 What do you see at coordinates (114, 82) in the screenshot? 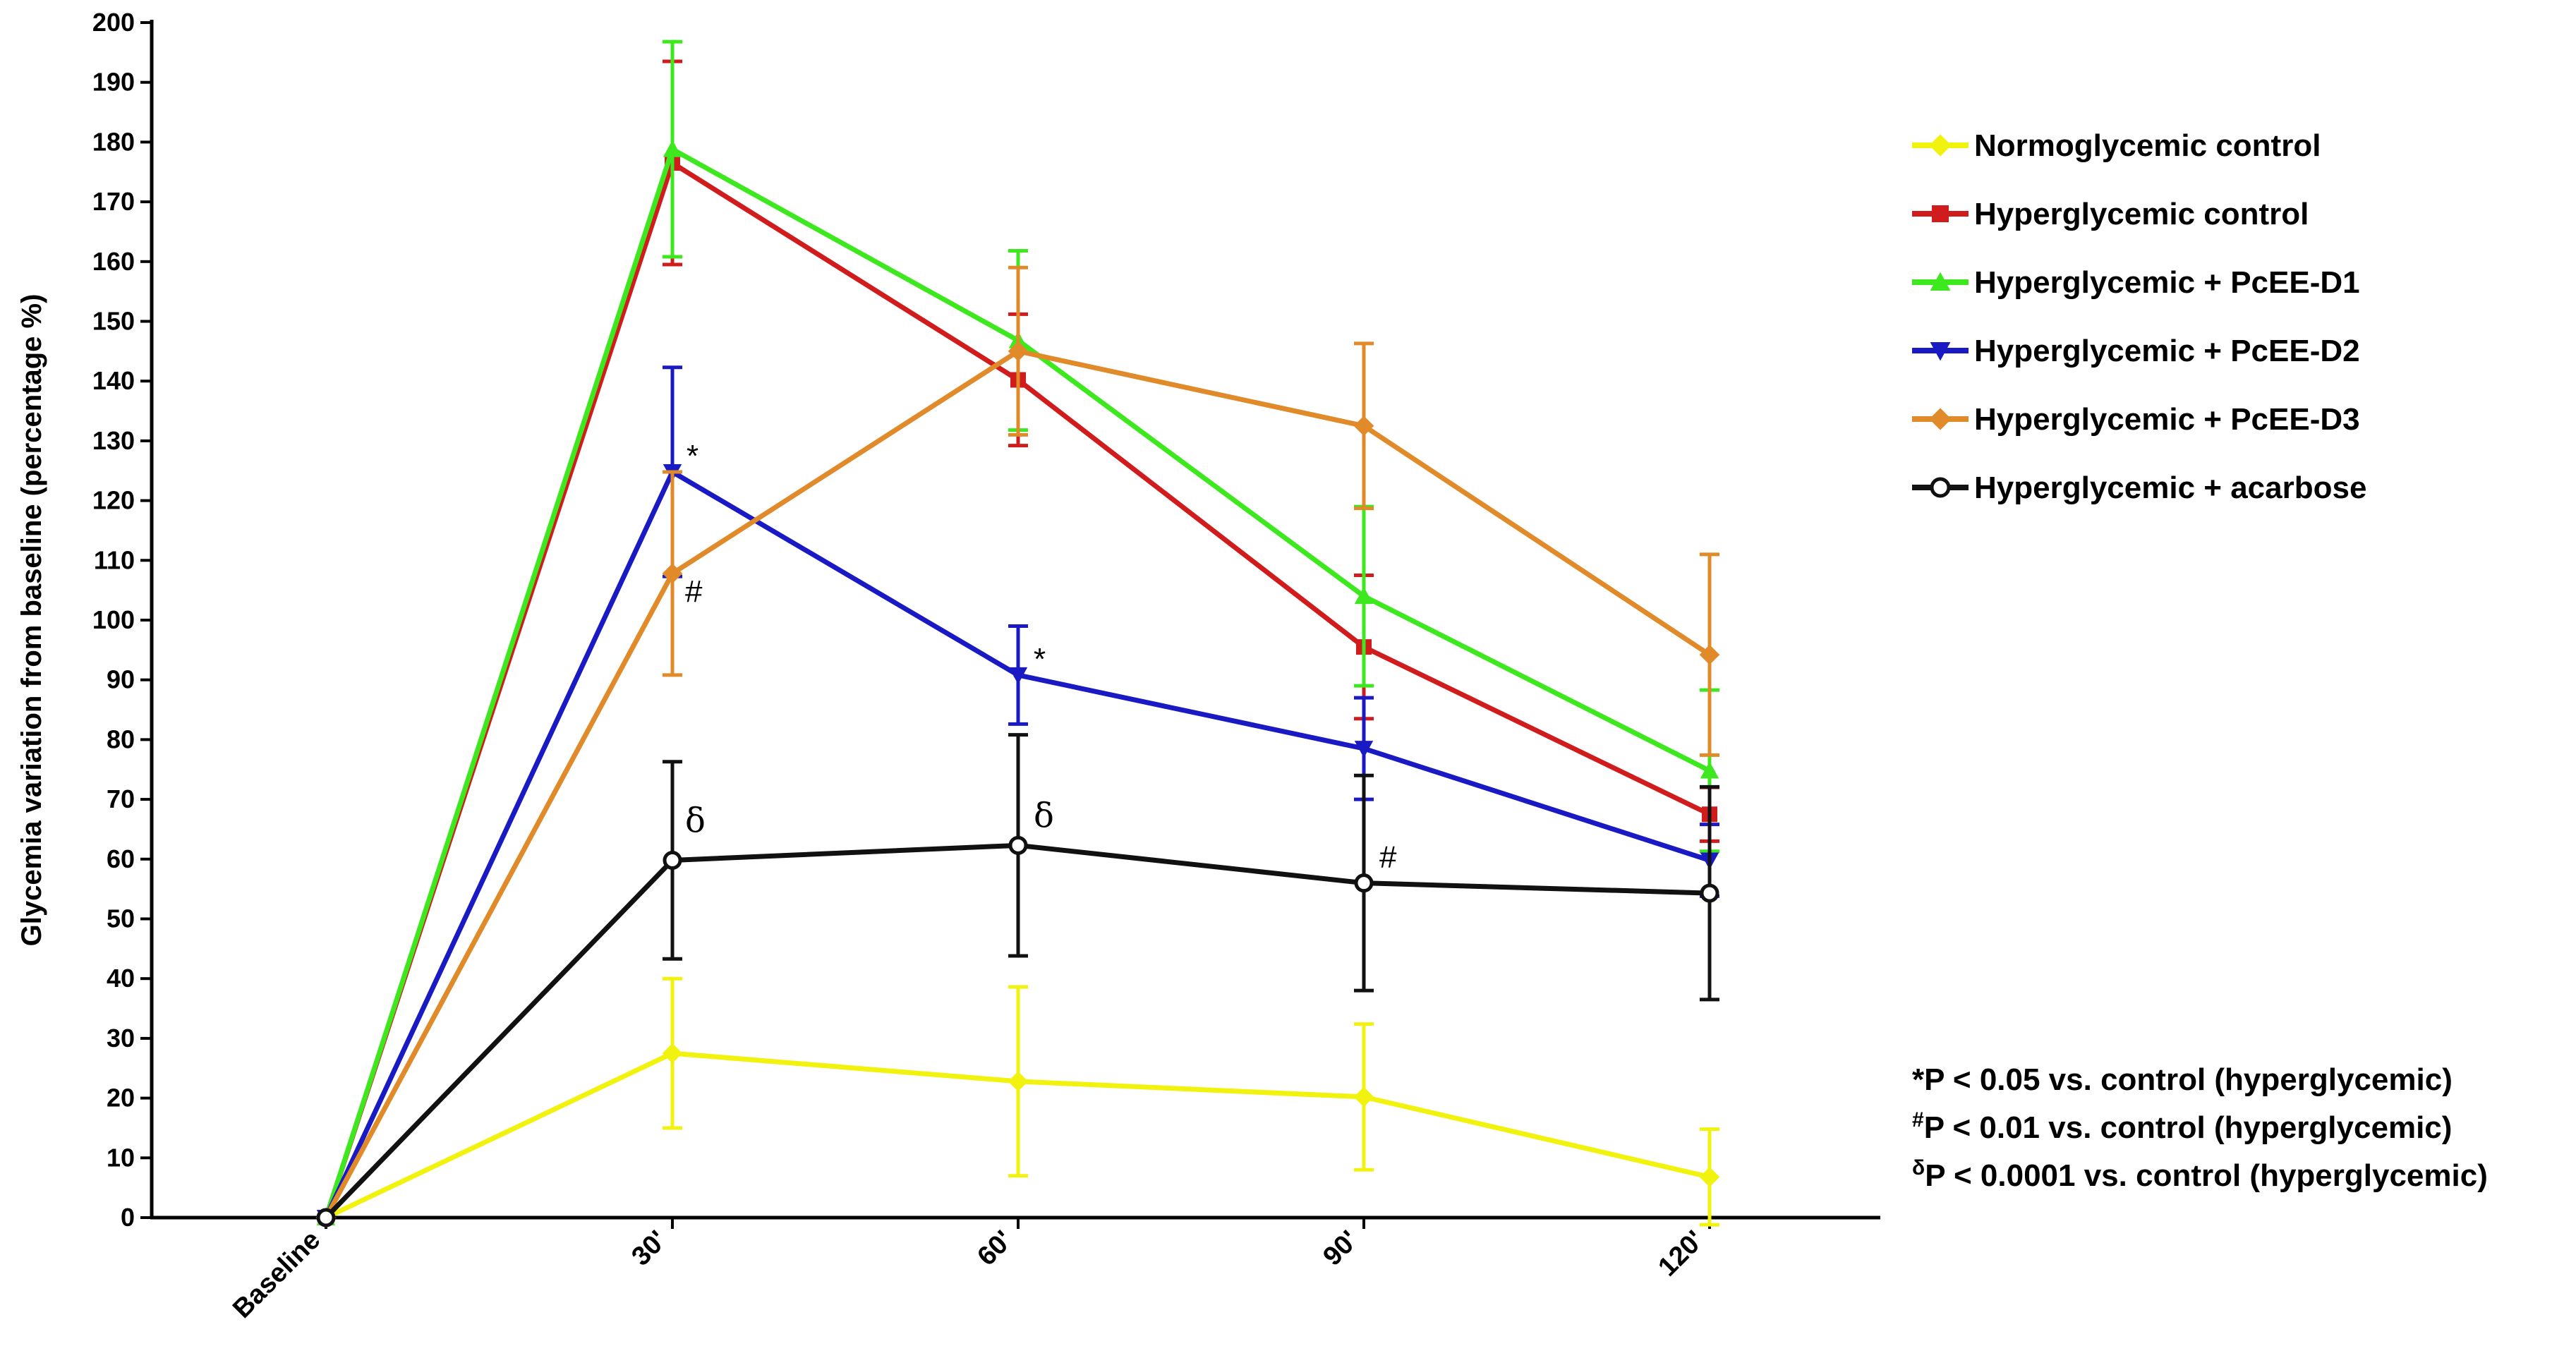
I see `y-tick-label: 190` at bounding box center [114, 82].